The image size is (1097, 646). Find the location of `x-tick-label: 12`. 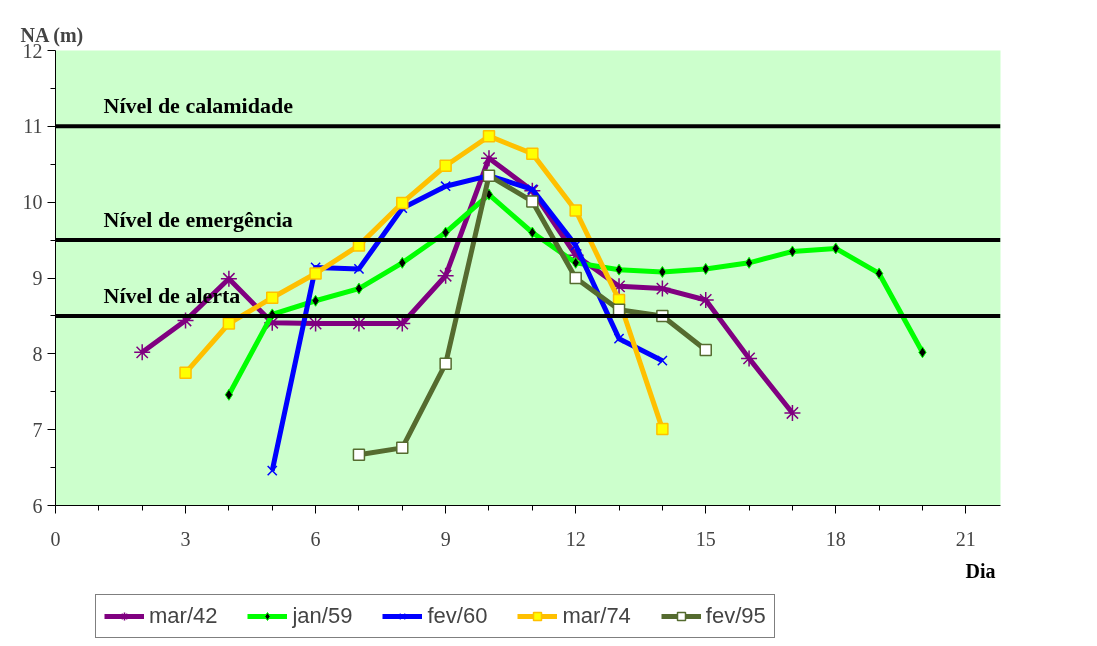

x-tick-label: 12 is located at coordinates (575, 538).